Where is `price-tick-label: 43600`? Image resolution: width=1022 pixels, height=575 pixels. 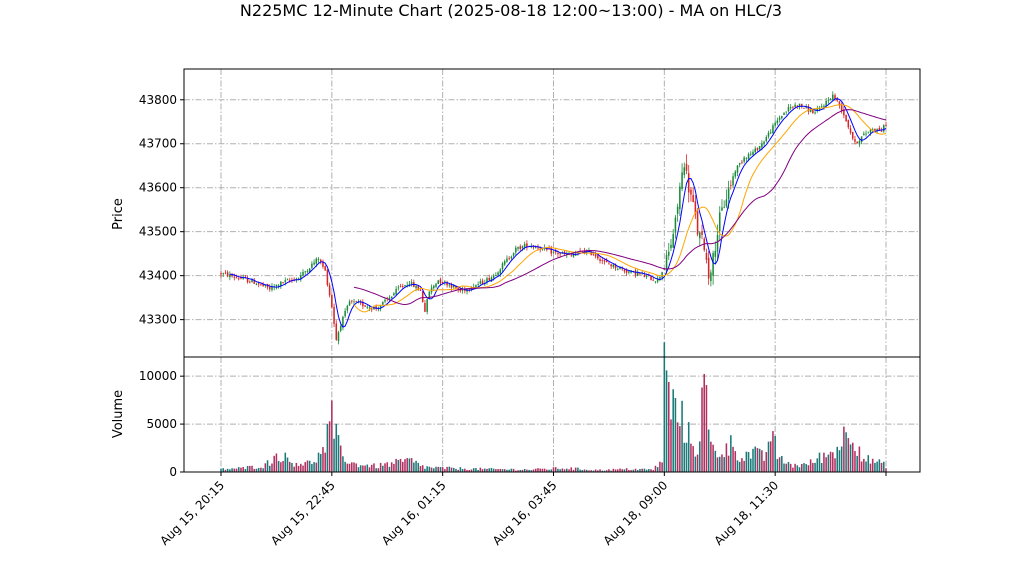 price-tick-label: 43600 is located at coordinates (158, 188).